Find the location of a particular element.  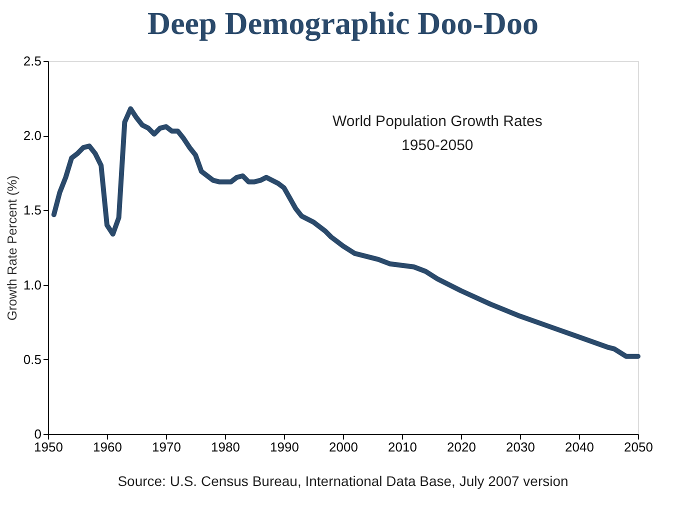

annotation: 1950-2050 is located at coordinates (438, 145).